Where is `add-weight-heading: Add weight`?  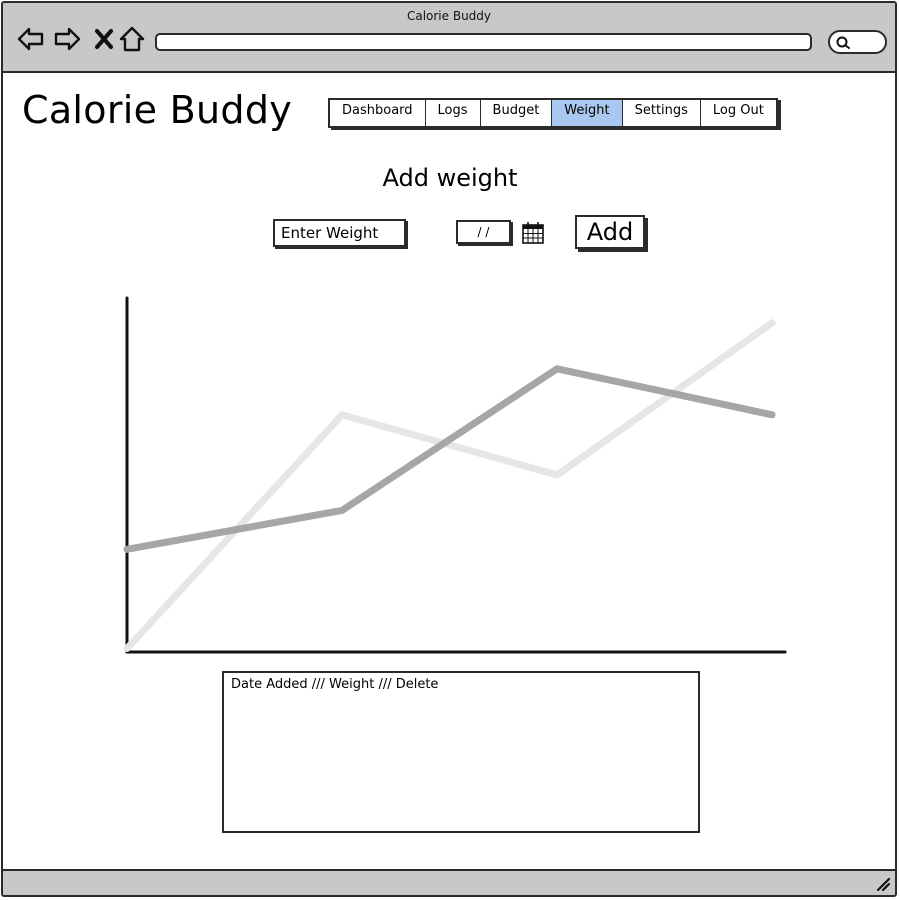
add-weight-heading: Add weight is located at coordinates (450, 178).